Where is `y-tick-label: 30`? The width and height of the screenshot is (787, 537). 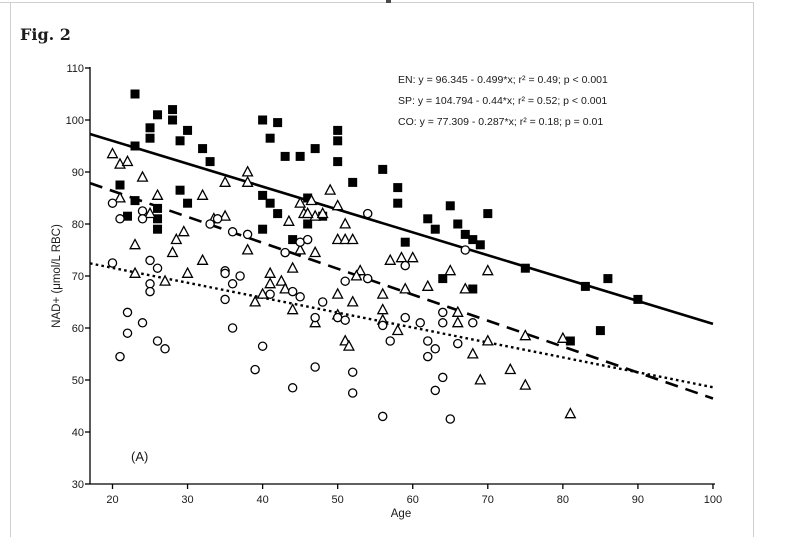 y-tick-label: 30 is located at coordinates (78, 485).